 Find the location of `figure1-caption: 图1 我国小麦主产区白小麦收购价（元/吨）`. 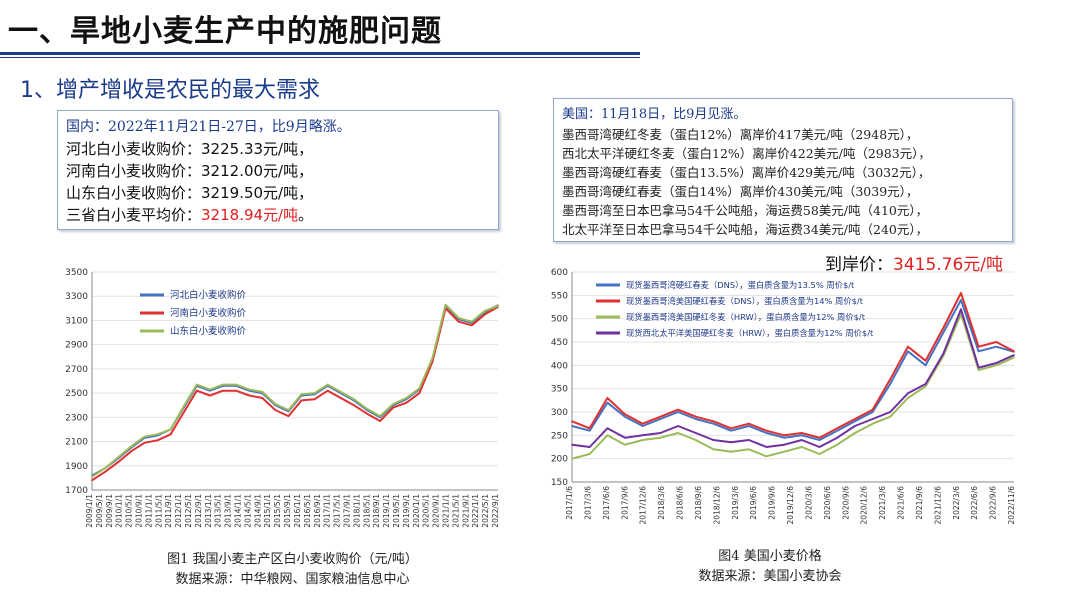

figure1-caption: 图1 我国小麦主产区白小麦收购价（元/吨） is located at coordinates (292, 559).